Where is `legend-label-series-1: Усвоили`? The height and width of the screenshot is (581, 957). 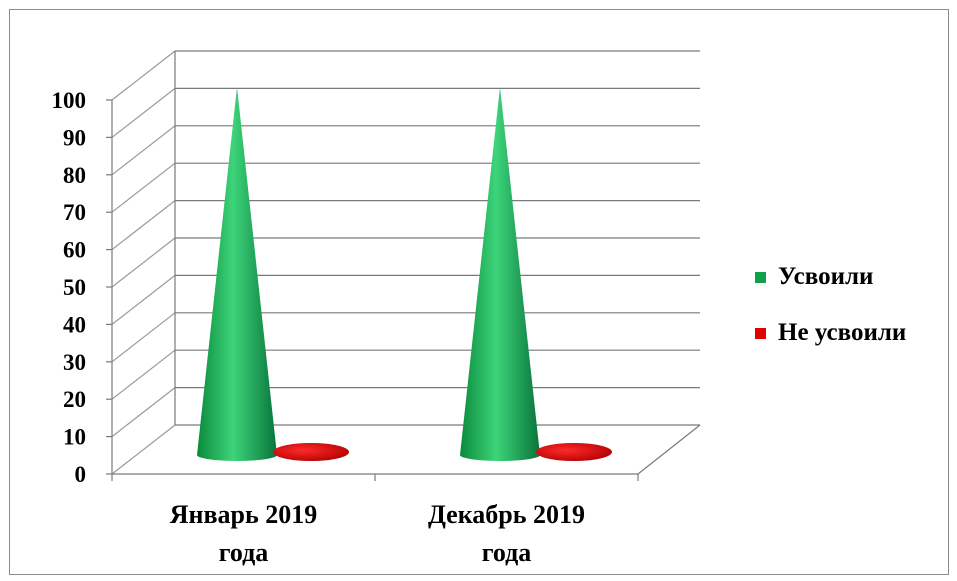 legend-label-series-1: Усвоили is located at coordinates (826, 276).